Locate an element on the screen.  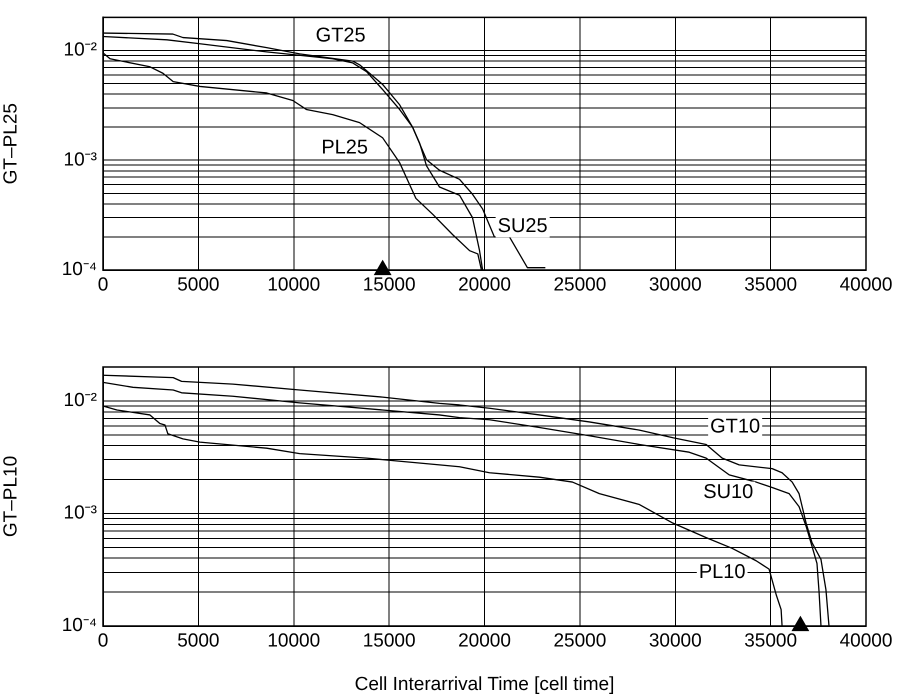
y-axis-title: GT–PL10 is located at coordinates (11, 497).